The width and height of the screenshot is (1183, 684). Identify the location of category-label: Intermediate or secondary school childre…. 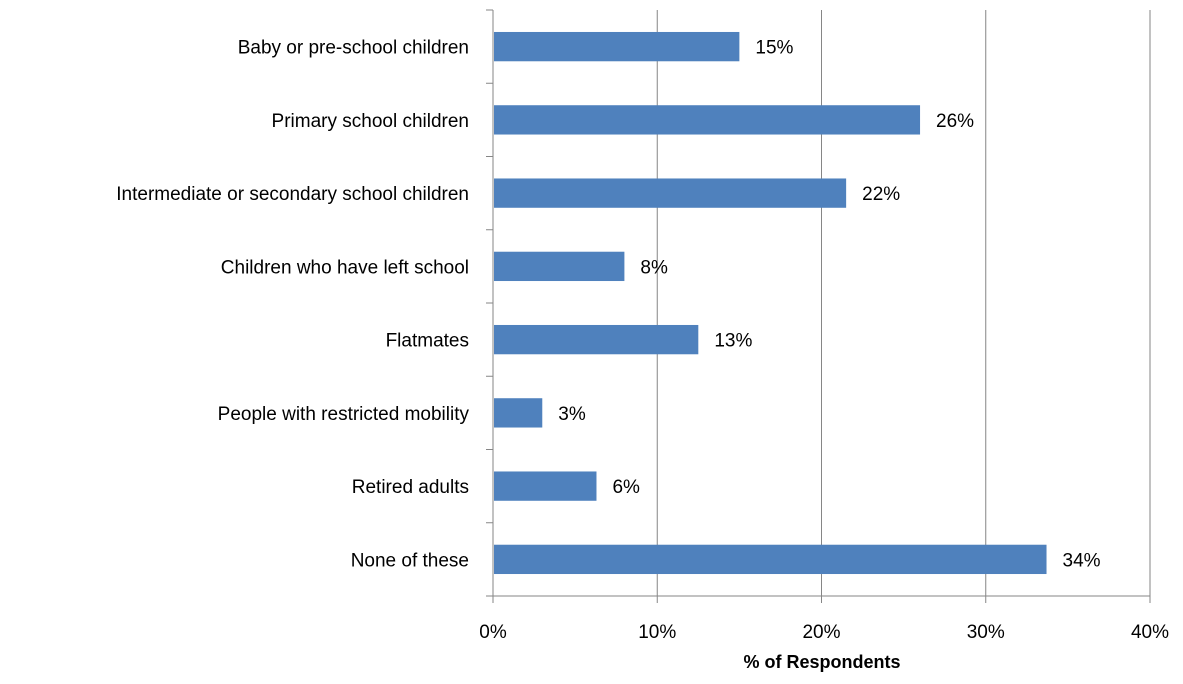
(292, 194).